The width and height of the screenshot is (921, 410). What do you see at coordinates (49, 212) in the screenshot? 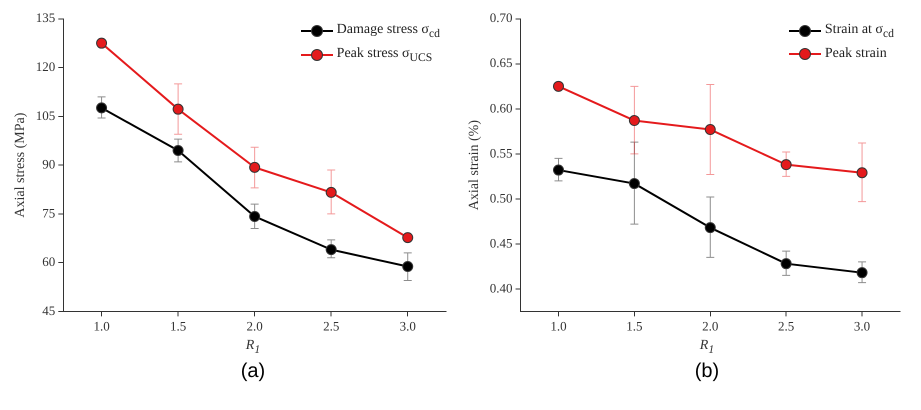
I see `y-tick-label: 75` at bounding box center [49, 212].